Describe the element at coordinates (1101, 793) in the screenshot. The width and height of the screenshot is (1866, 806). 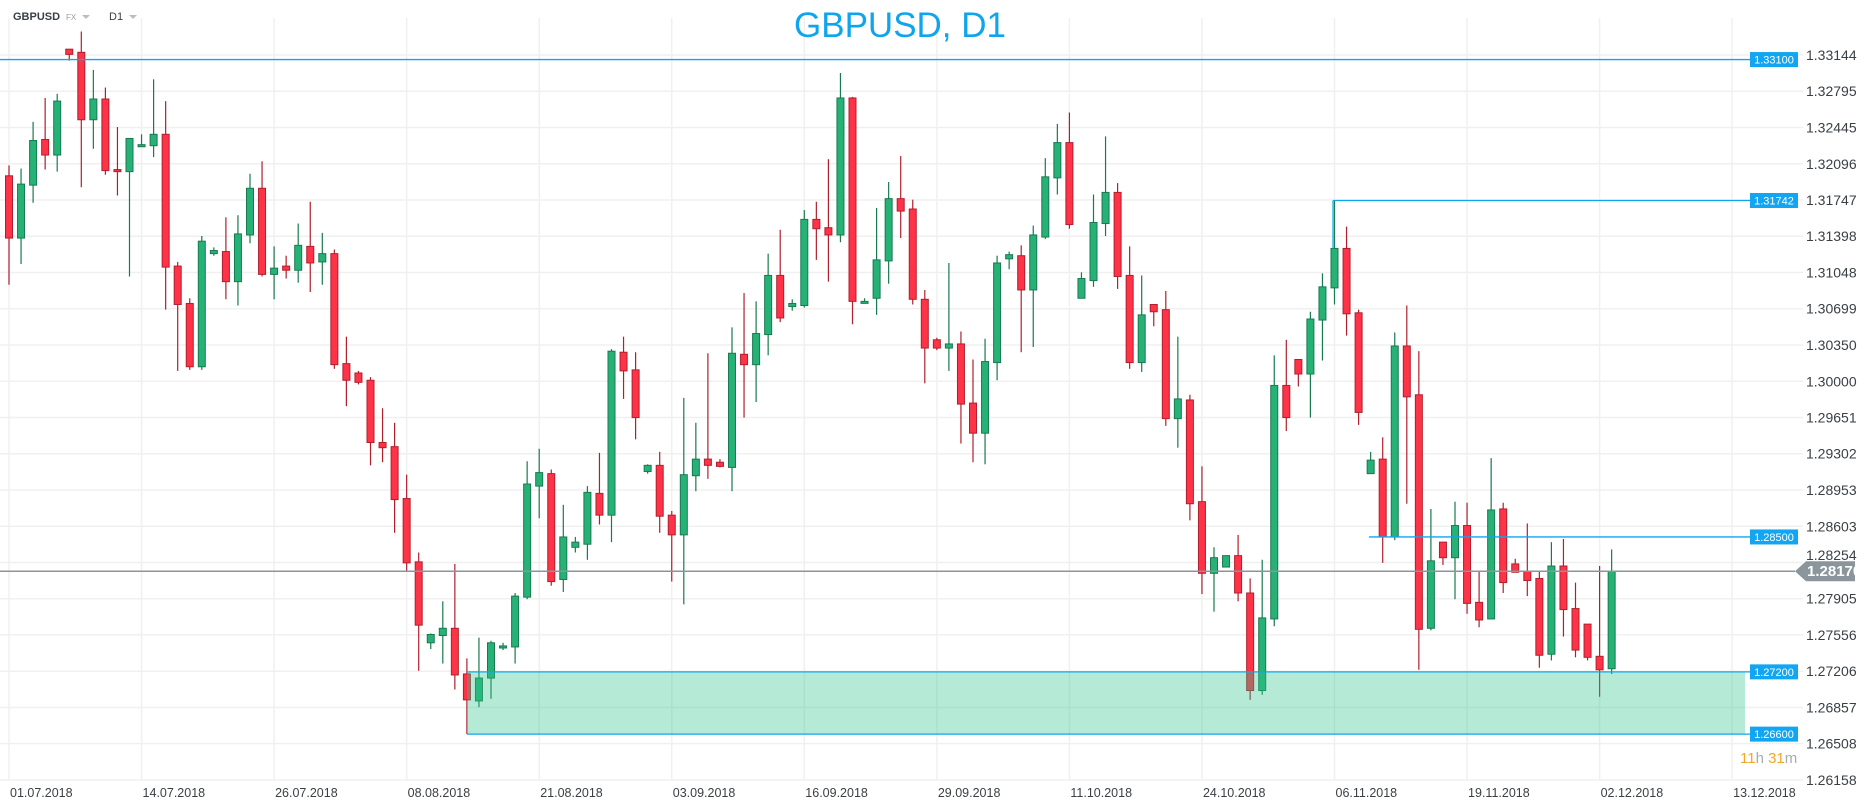
I see `date-tick-label: 11.10.2018` at that location.